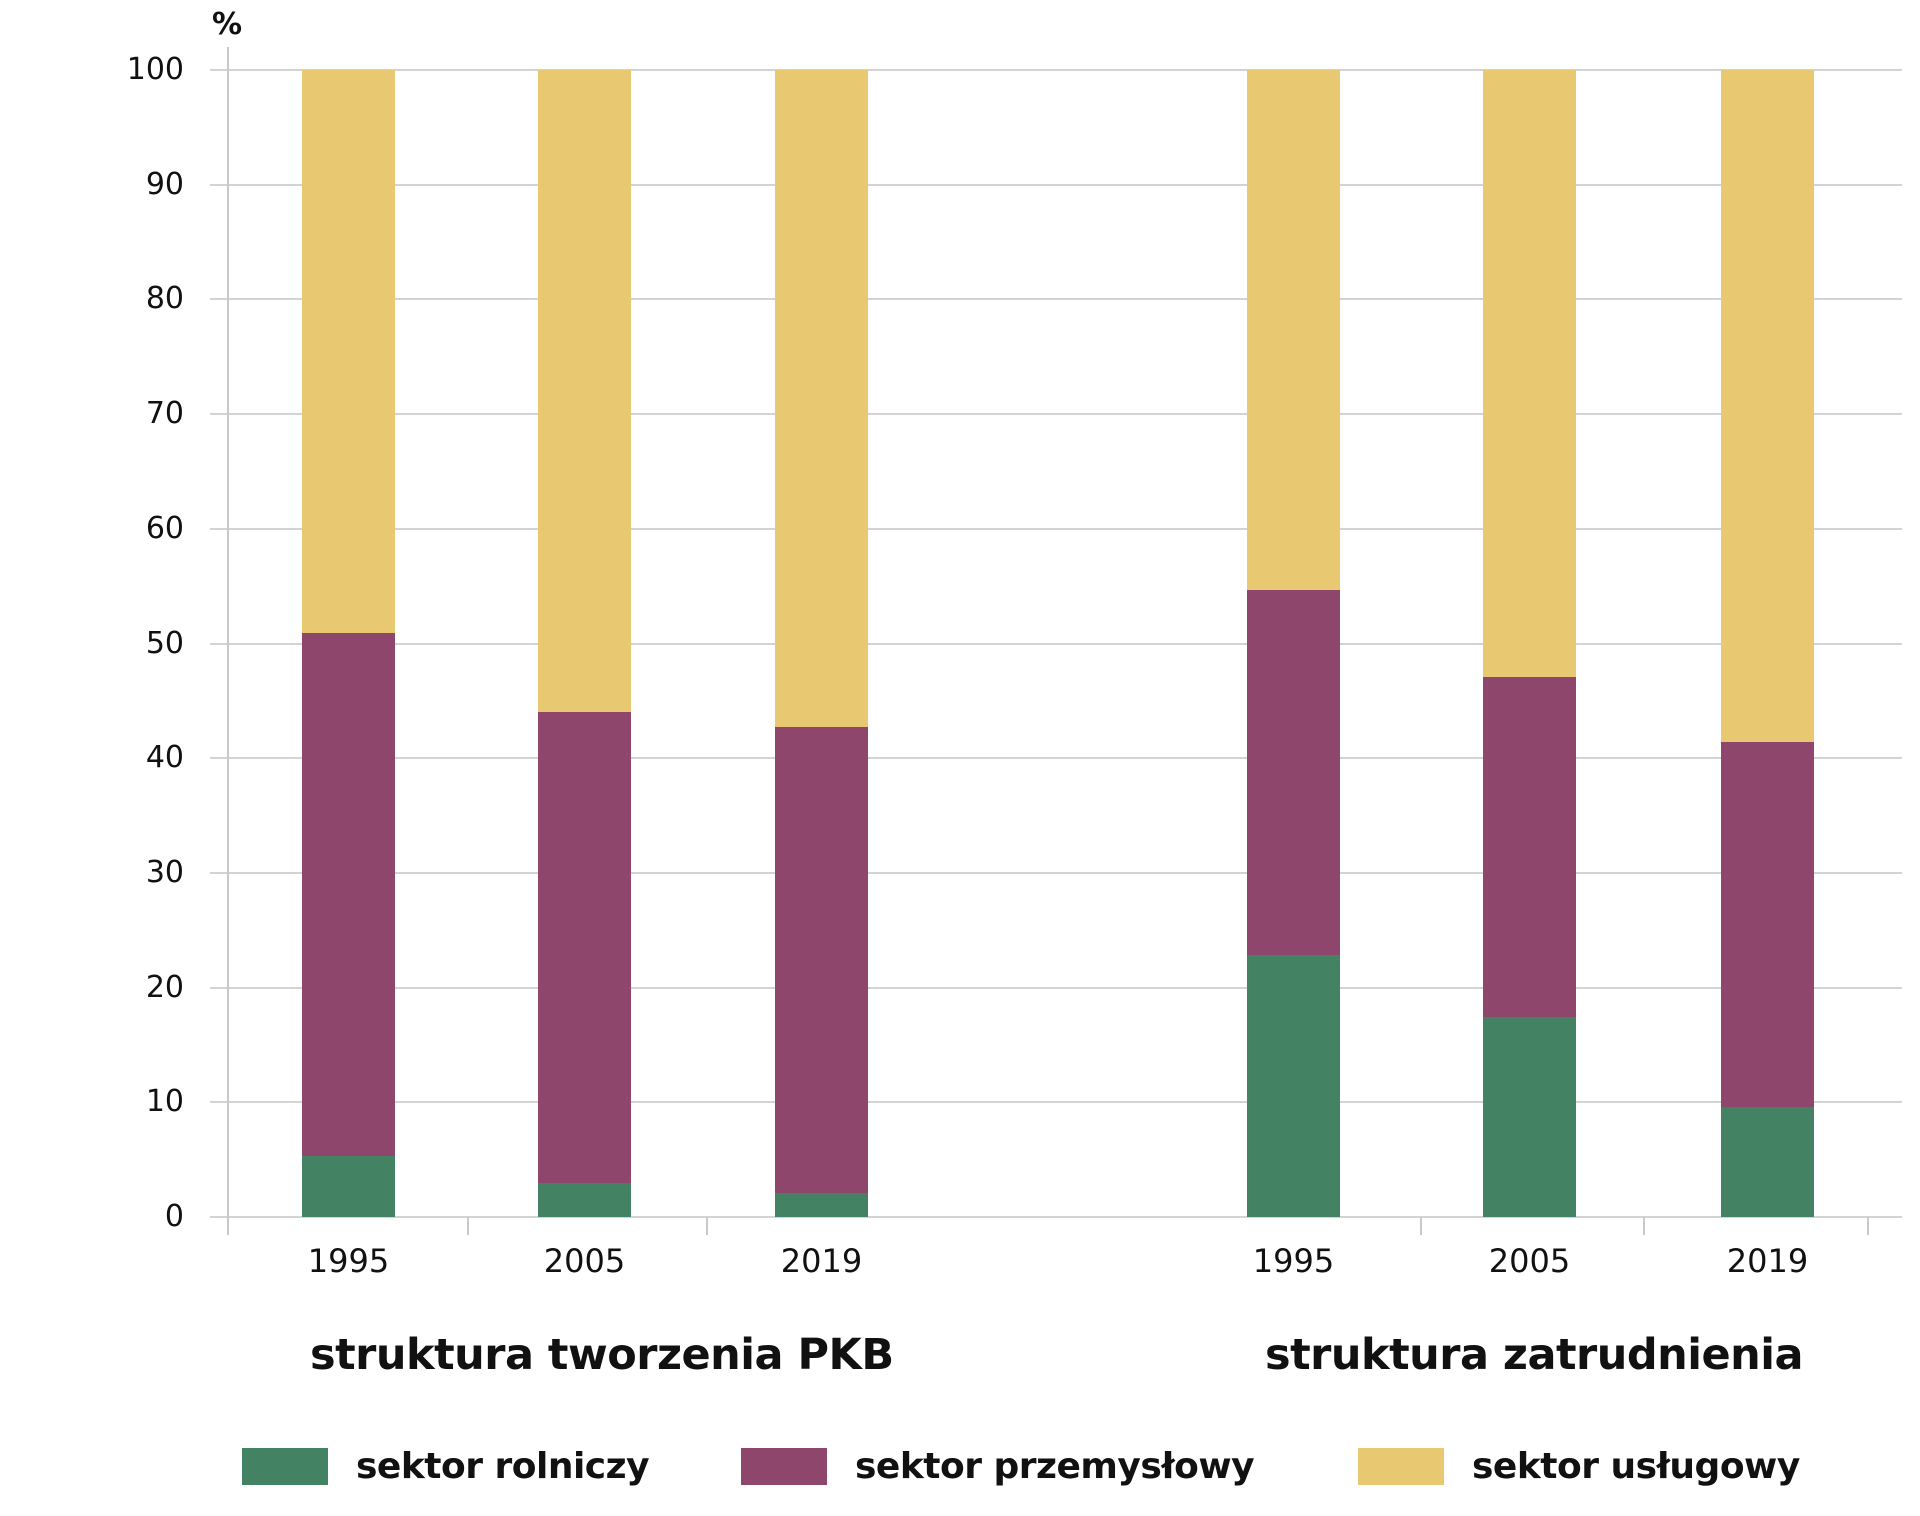 The image size is (1920, 1516). I want to click on legend-swatch-agriculture, so click(285, 1466).